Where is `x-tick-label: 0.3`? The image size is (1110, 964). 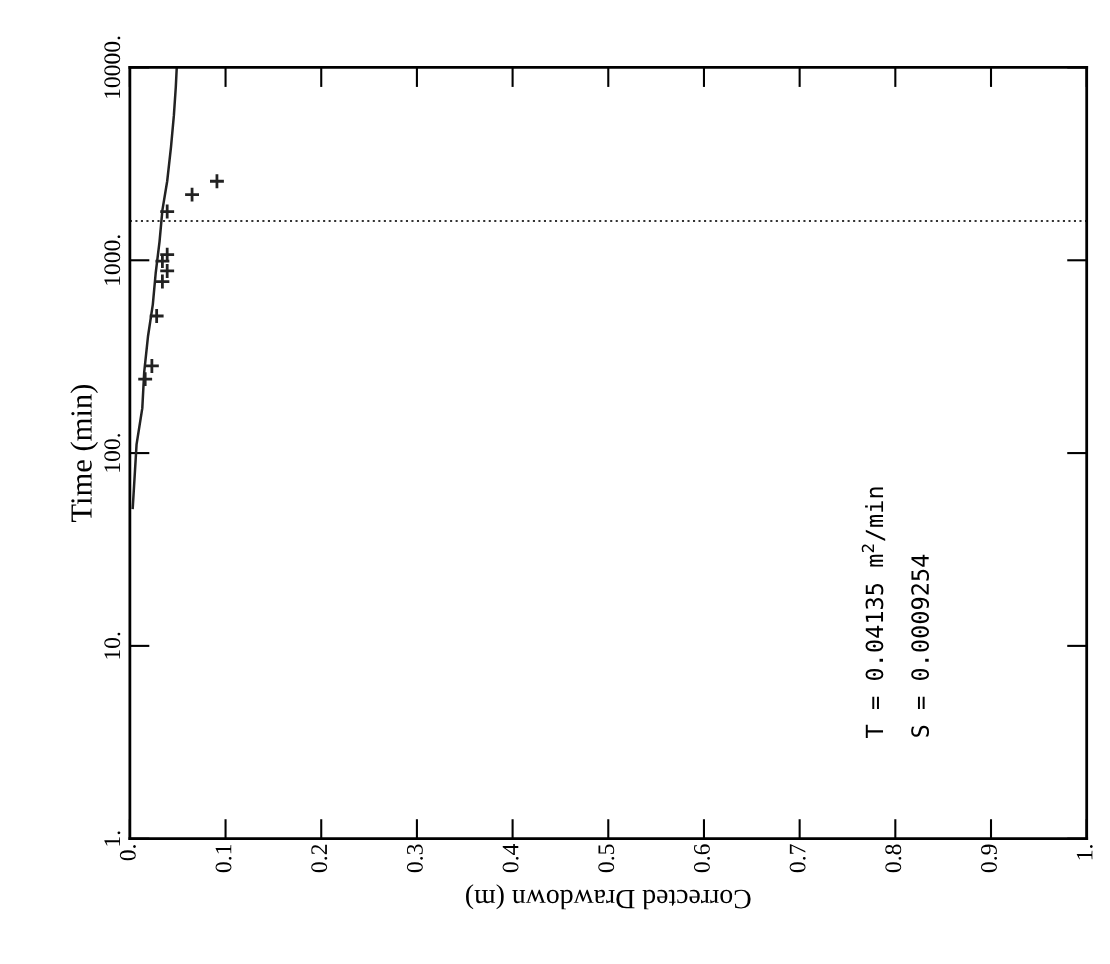 x-tick-label: 0.3 is located at coordinates (414, 858).